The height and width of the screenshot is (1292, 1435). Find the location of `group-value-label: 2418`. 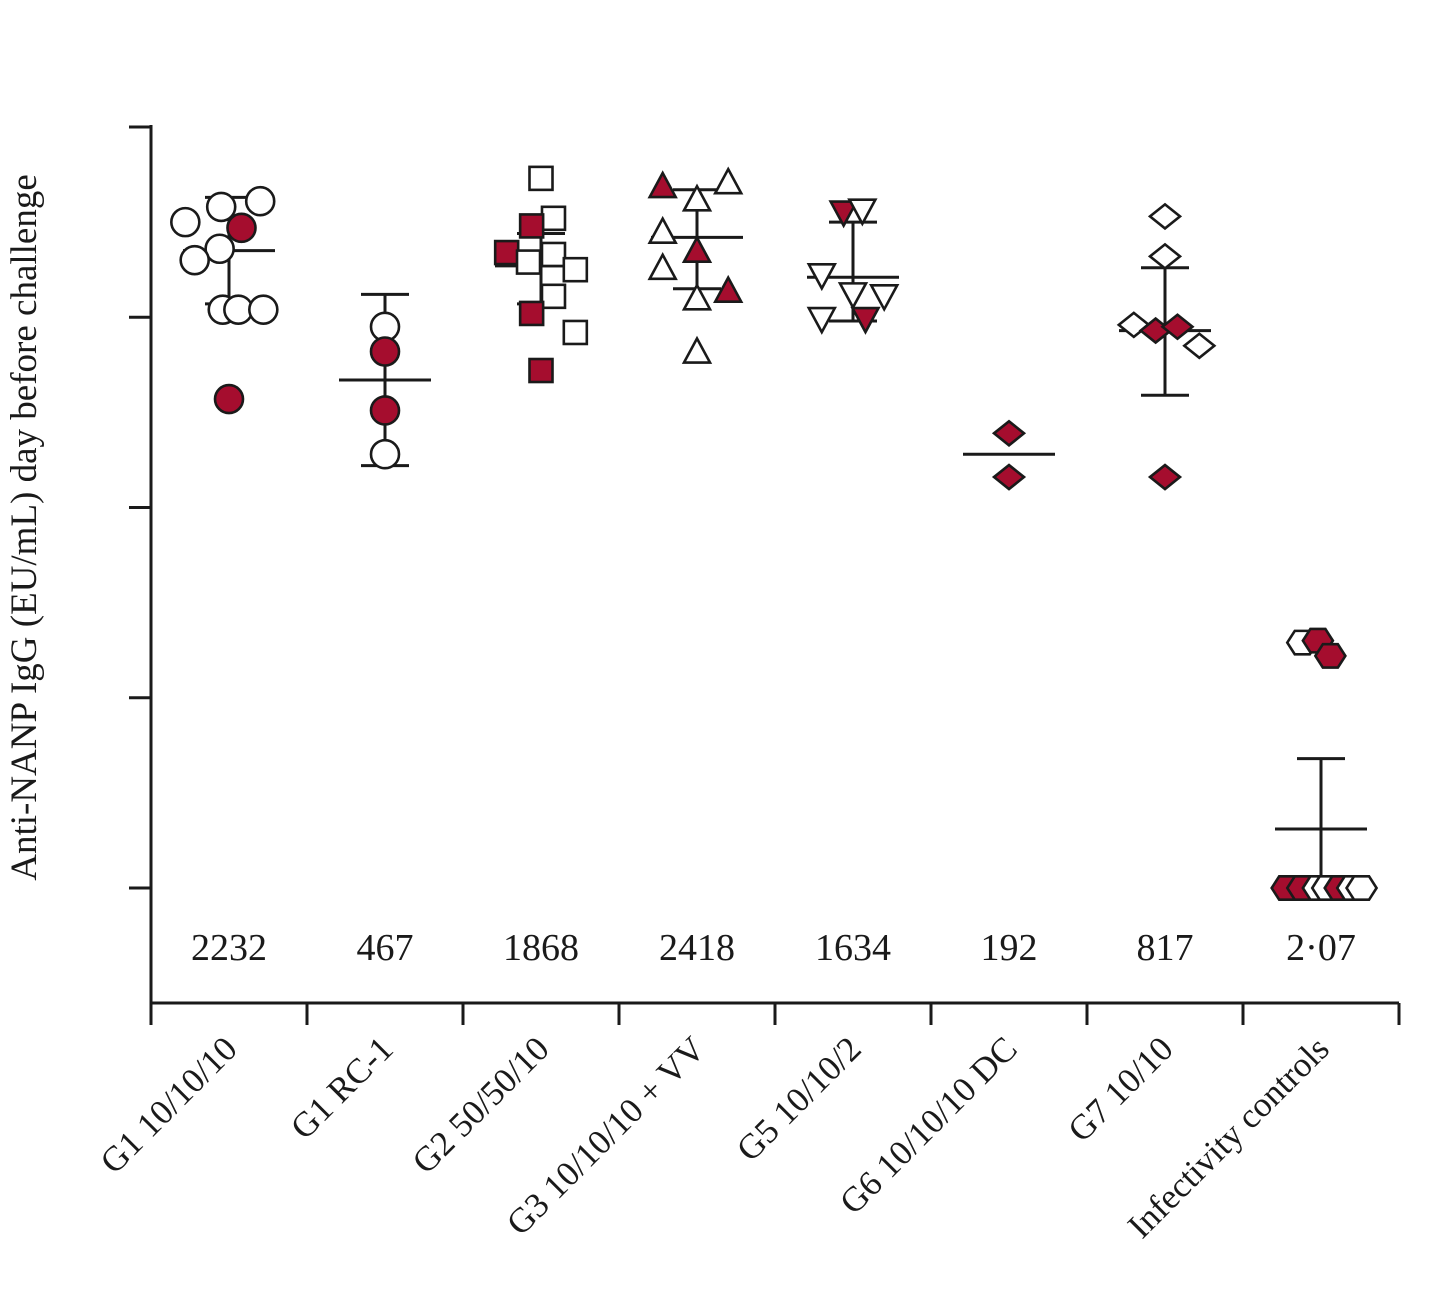

group-value-label: 2418 is located at coordinates (697, 948).